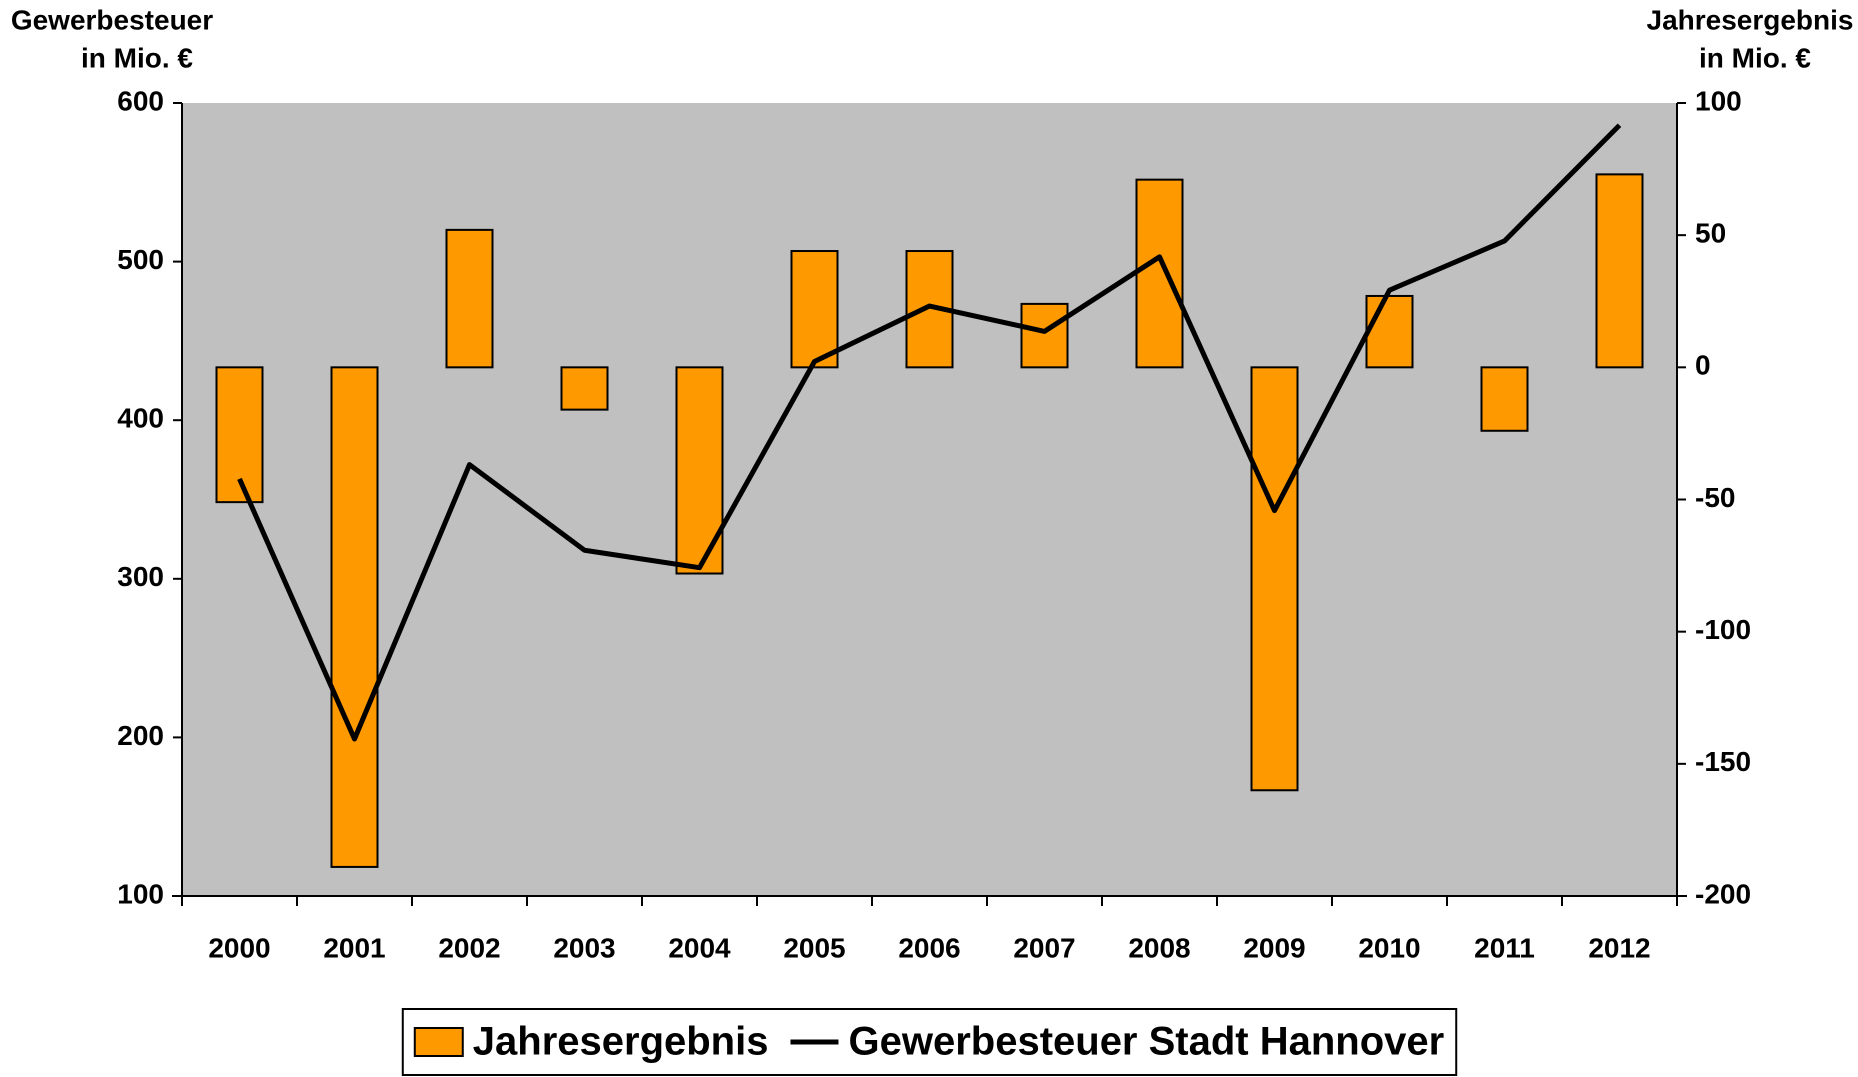 This screenshot has width=1858, height=1077. Describe the element at coordinates (1723, 761) in the screenshot. I see `y2-tick-label: -150` at that location.